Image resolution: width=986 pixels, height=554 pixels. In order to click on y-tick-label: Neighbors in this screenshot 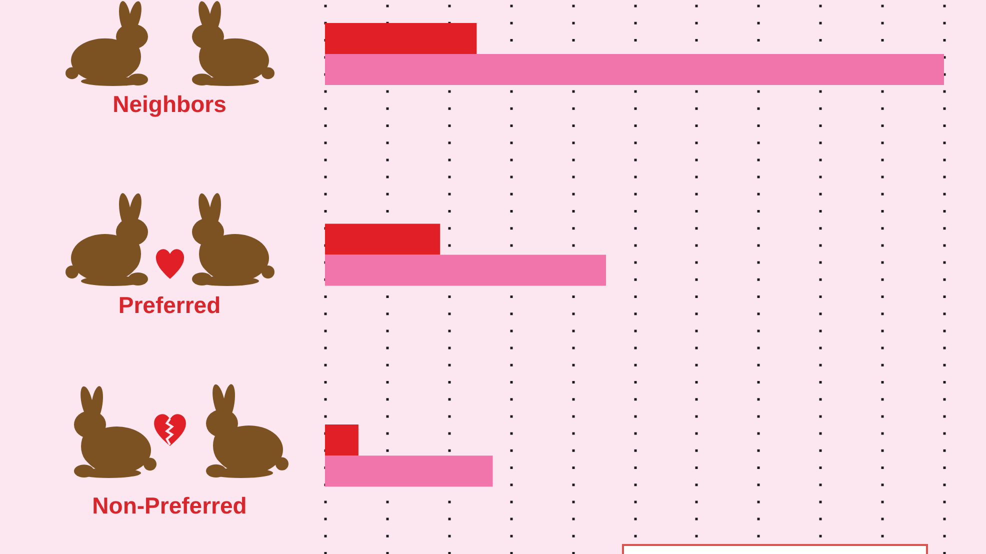, I will do `click(169, 103)`.